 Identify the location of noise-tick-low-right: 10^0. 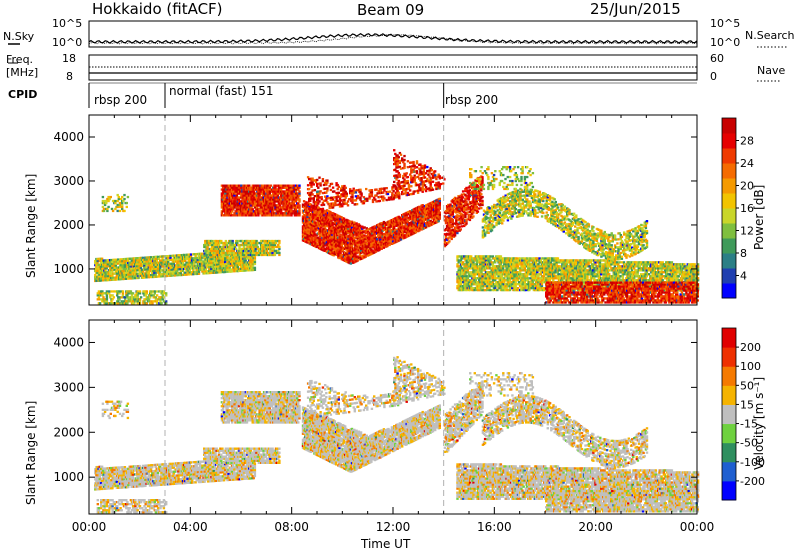
(725, 42).